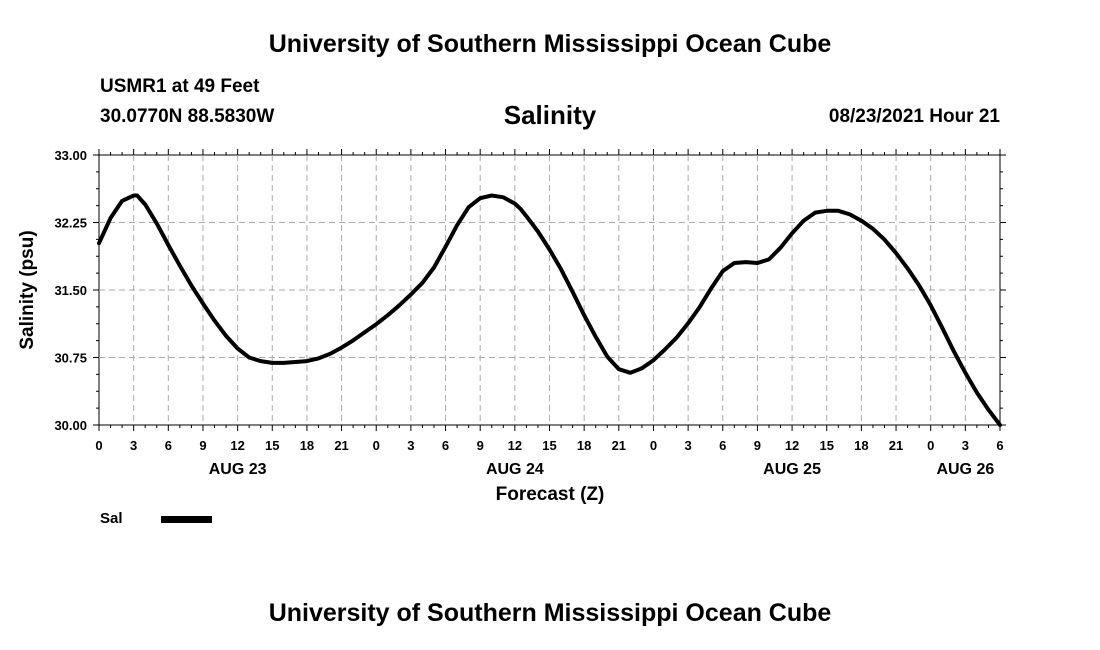 The width and height of the screenshot is (1100, 650). What do you see at coordinates (550, 494) in the screenshot?
I see `x-axis-label: Forecast (Z)` at bounding box center [550, 494].